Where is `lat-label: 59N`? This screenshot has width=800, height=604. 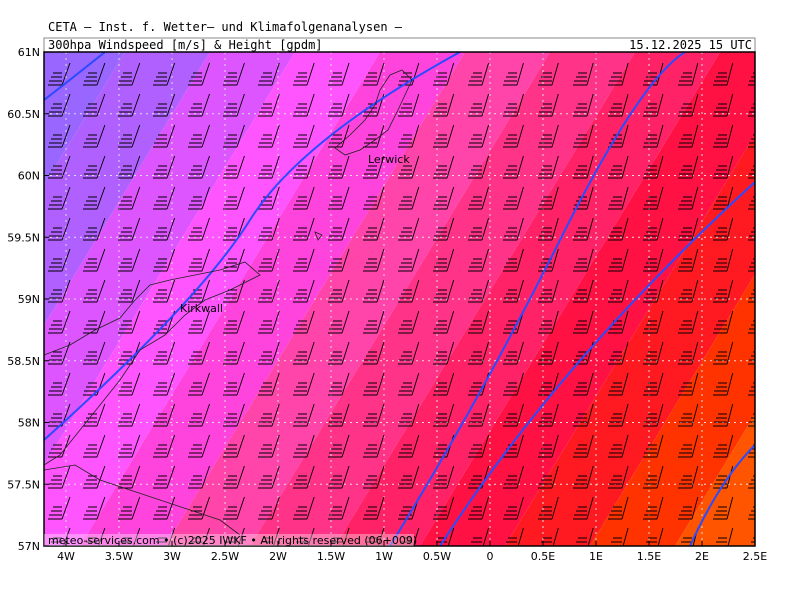 lat-label: 59N is located at coordinates (29, 299).